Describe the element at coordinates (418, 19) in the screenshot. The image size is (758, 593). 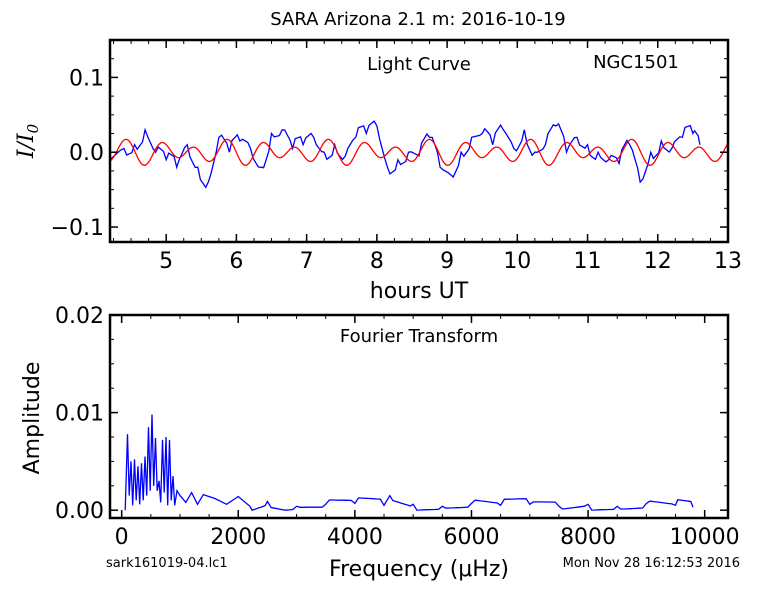
I see `figure-title: SARA Arizona 2.1 m: 2016-10-19` at that location.